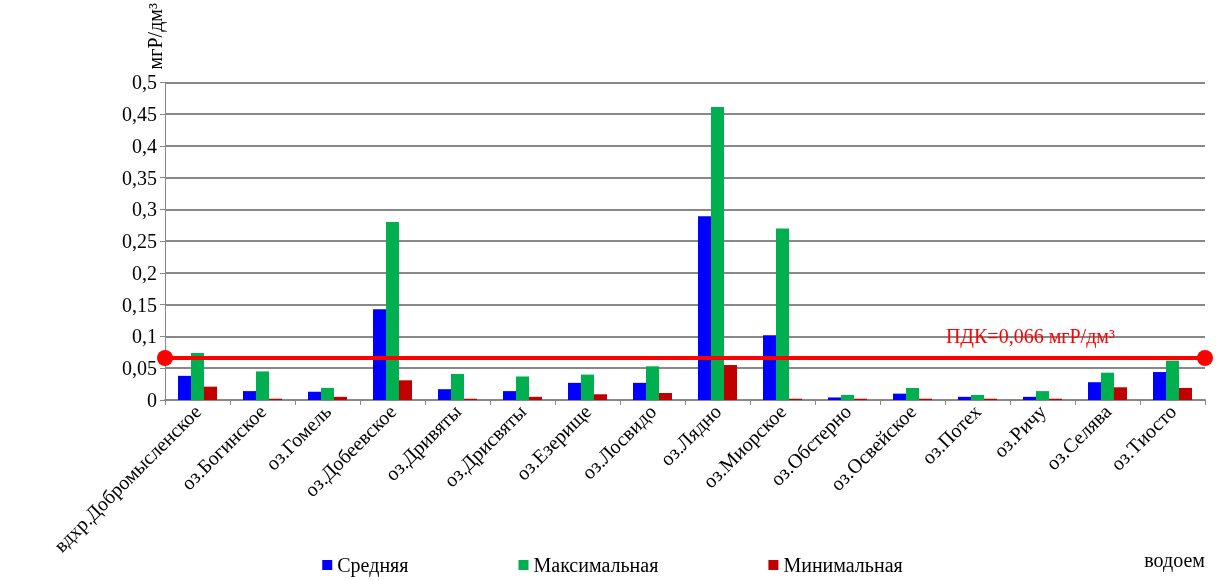 This screenshot has height=580, width=1225. I want to click on y-tick-label: 0,4, so click(144, 145).